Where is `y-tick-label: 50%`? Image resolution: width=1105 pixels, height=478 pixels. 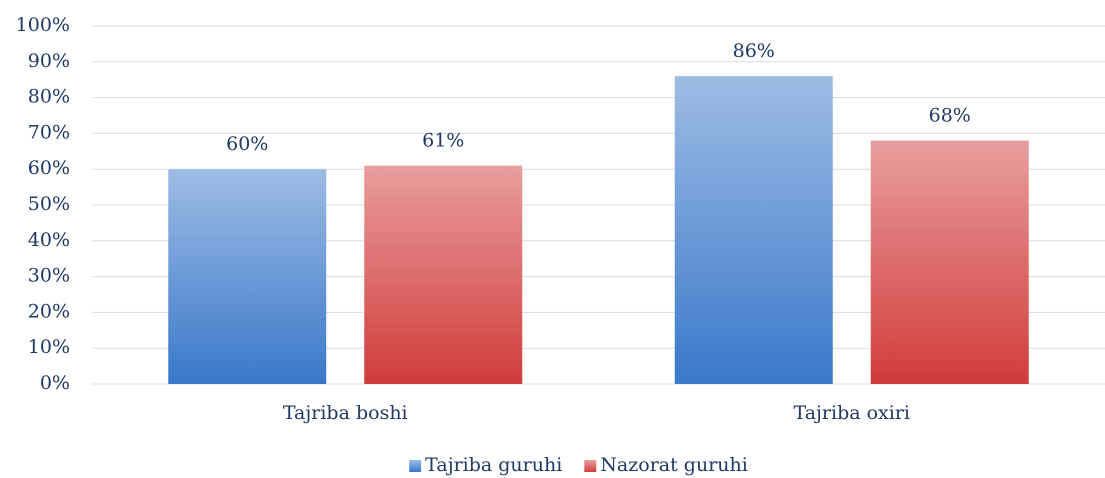 y-tick-label: 50% is located at coordinates (49, 204).